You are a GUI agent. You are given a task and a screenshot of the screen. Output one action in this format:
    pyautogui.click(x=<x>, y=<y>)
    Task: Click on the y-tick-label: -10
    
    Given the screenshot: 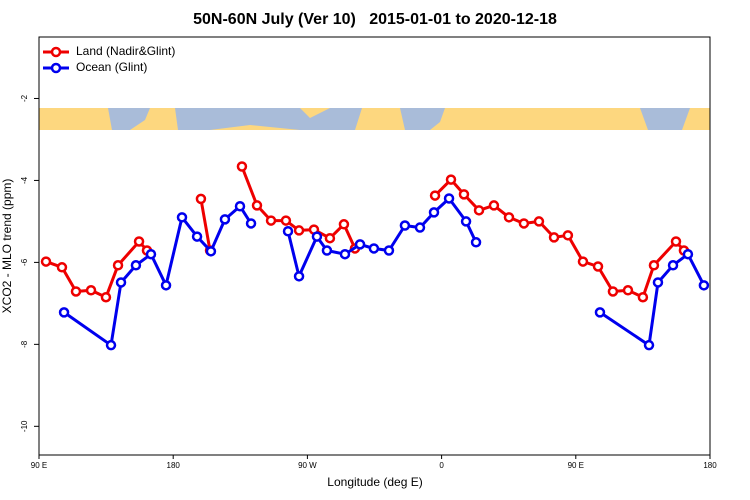 What is the action you would take?
    pyautogui.click(x=24, y=426)
    